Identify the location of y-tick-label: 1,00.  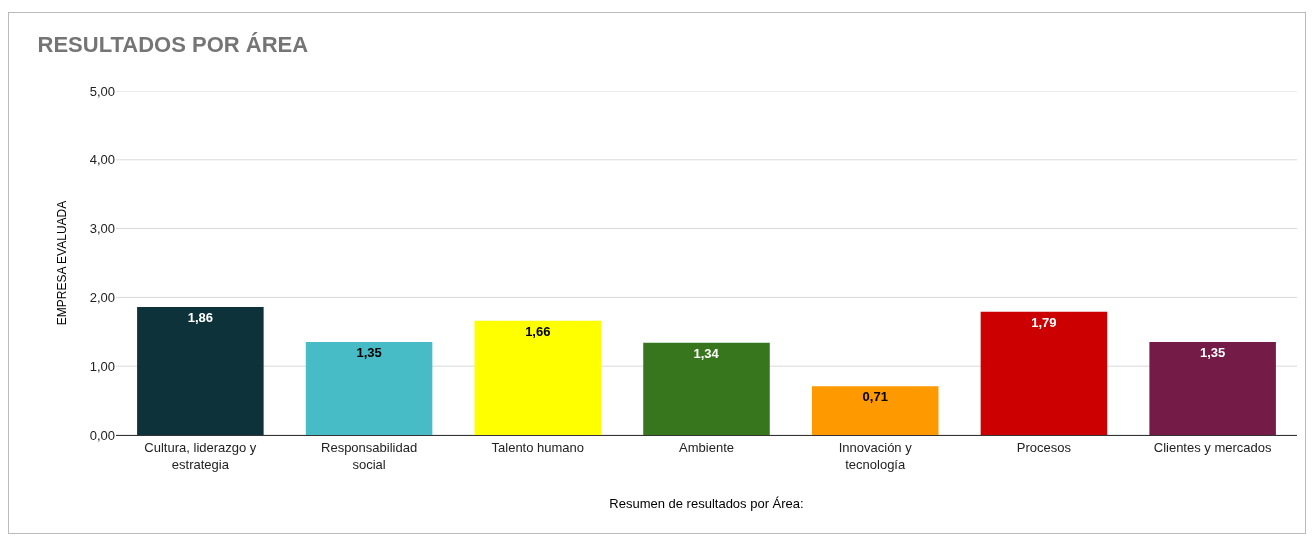
(102, 366).